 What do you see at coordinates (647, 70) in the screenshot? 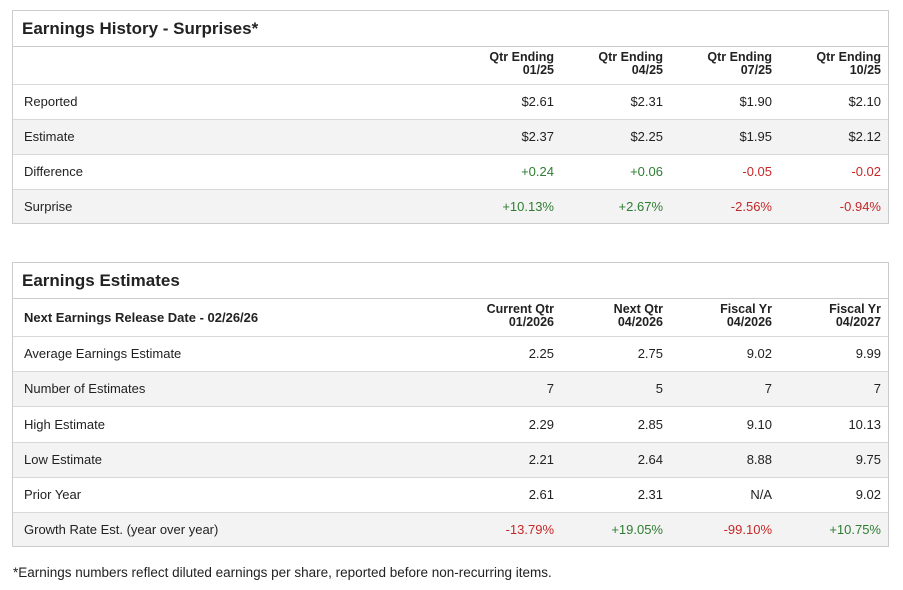
I see `column-header: 04/25` at bounding box center [647, 70].